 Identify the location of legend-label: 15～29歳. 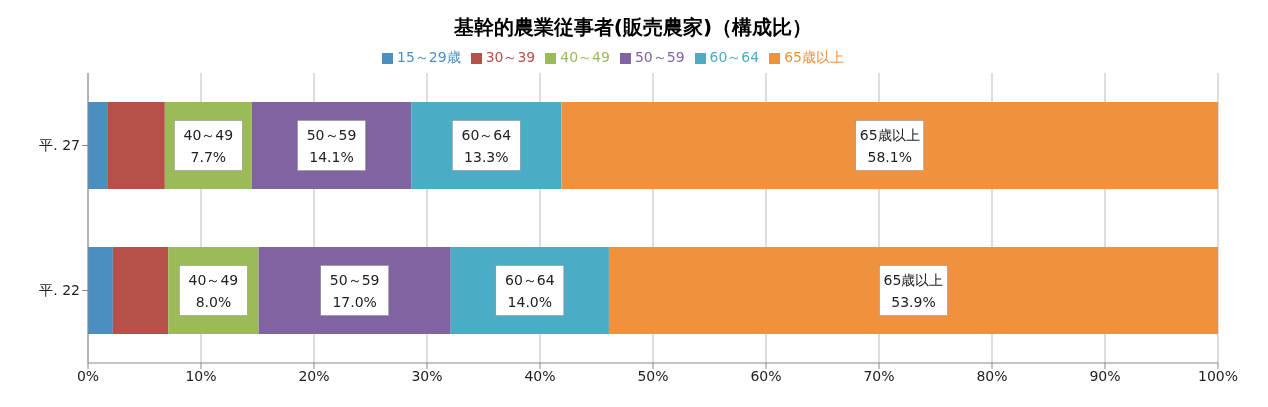
(428, 57).